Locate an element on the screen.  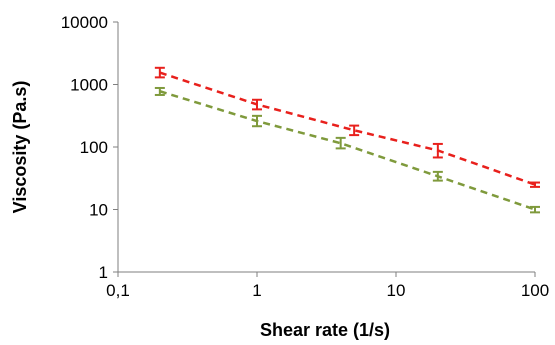
x-tick-label: 10 is located at coordinates (396, 290).